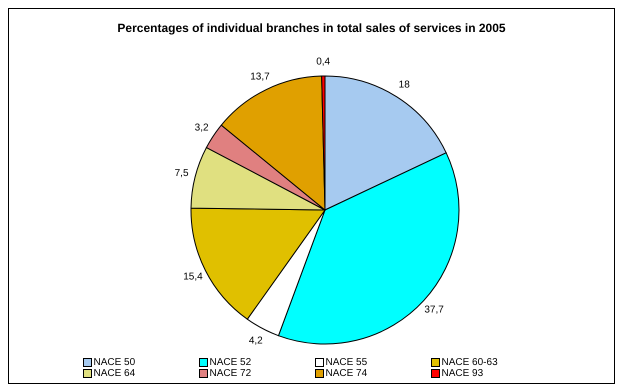 Image resolution: width=623 pixels, height=392 pixels. I want to click on data-label: 15,4, so click(193, 276).